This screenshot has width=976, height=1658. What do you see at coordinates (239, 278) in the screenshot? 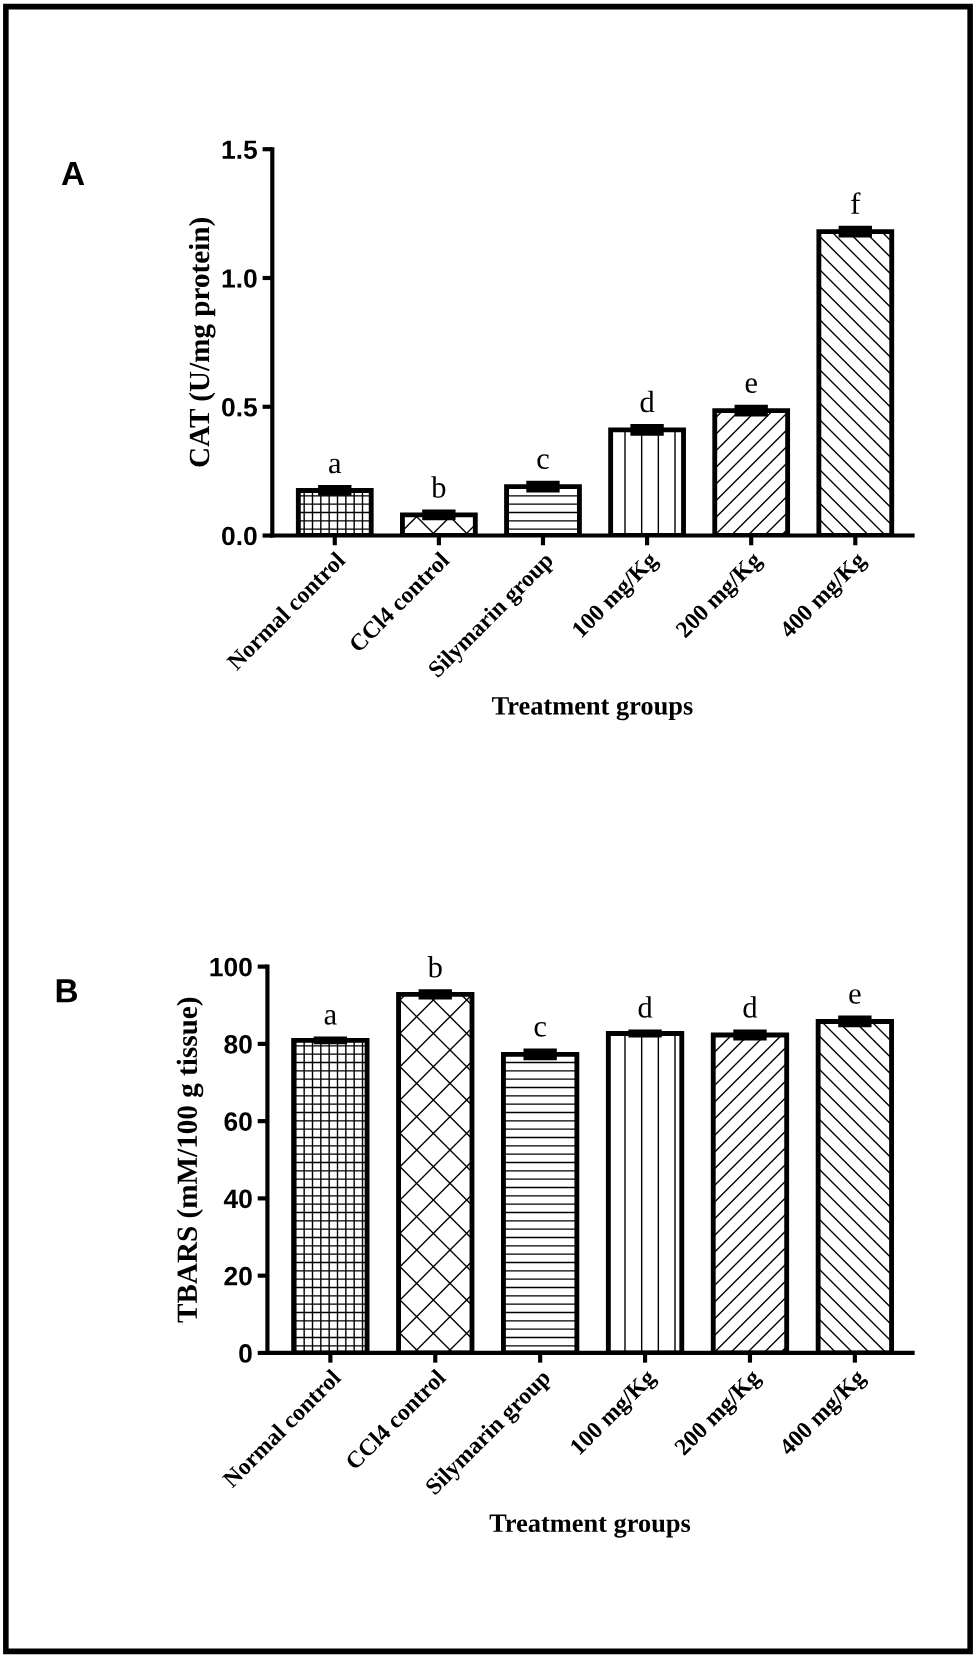
I see `y-tick-label: 1.0` at bounding box center [239, 278].